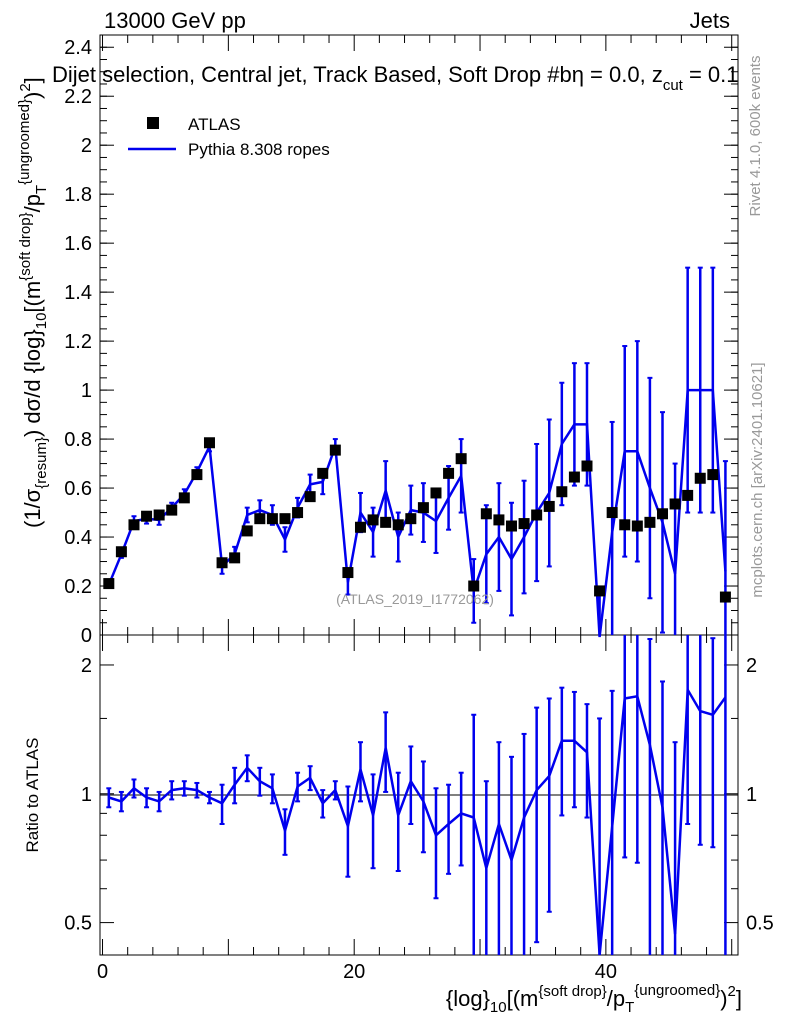 This screenshot has width=786, height=1024. Describe the element at coordinates (760, 924) in the screenshot. I see `ratio-y-tick-label-right: 0.5` at that location.